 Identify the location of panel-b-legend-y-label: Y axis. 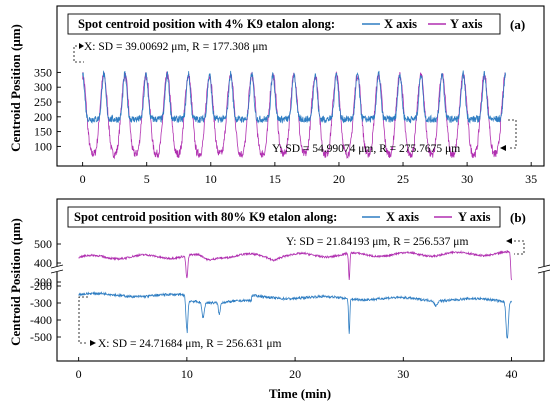
(474, 217).